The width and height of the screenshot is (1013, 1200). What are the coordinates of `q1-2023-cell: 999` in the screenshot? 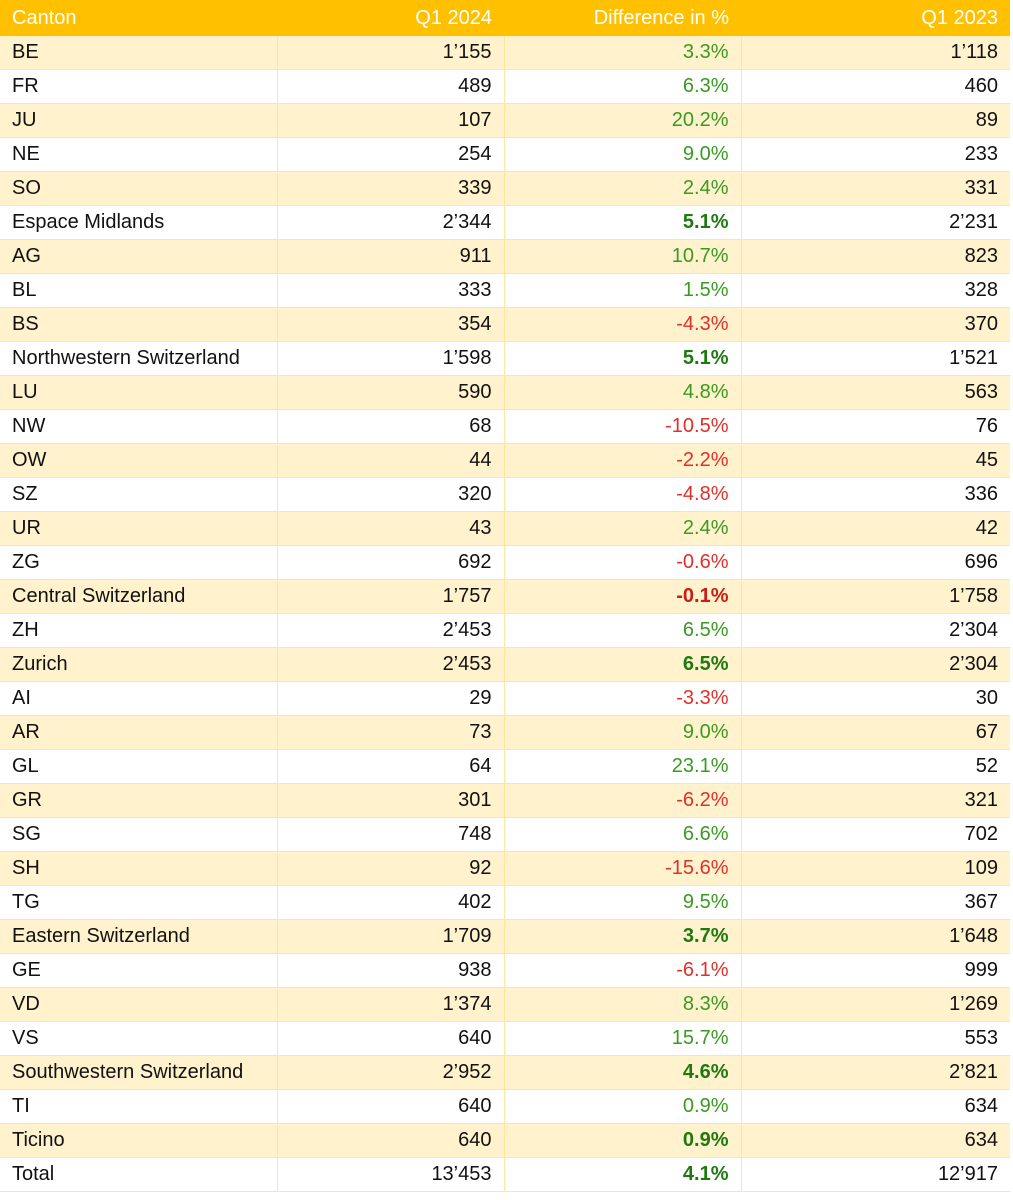 It's located at (875, 970).